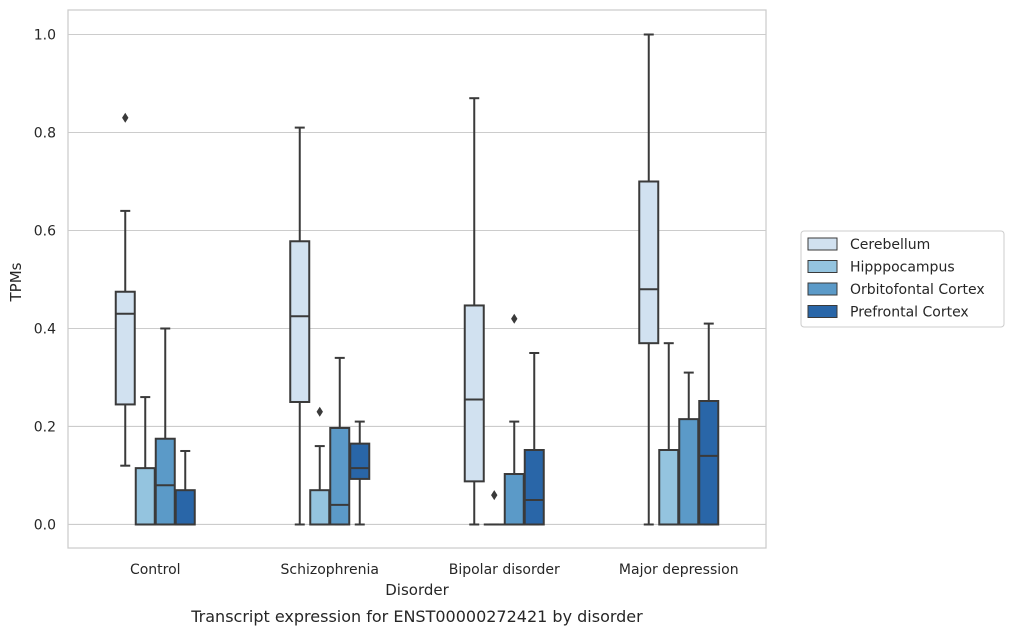  What do you see at coordinates (45, 280) in the screenshot?
I see `y-tick-labels: 0.0 0.2 0.4 0.6 0.8 1.0` at bounding box center [45, 280].